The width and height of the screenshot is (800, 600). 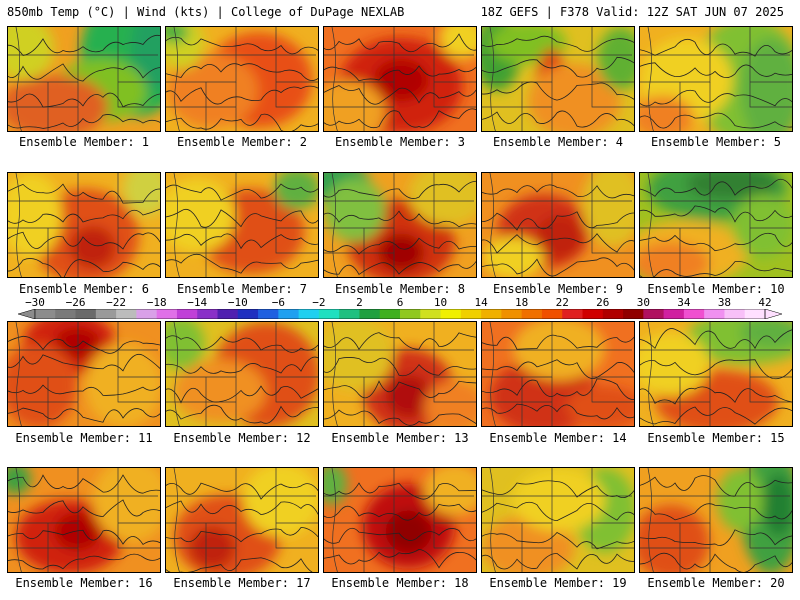 I want to click on colorbar-tick-label: −26, so click(x=75, y=302).